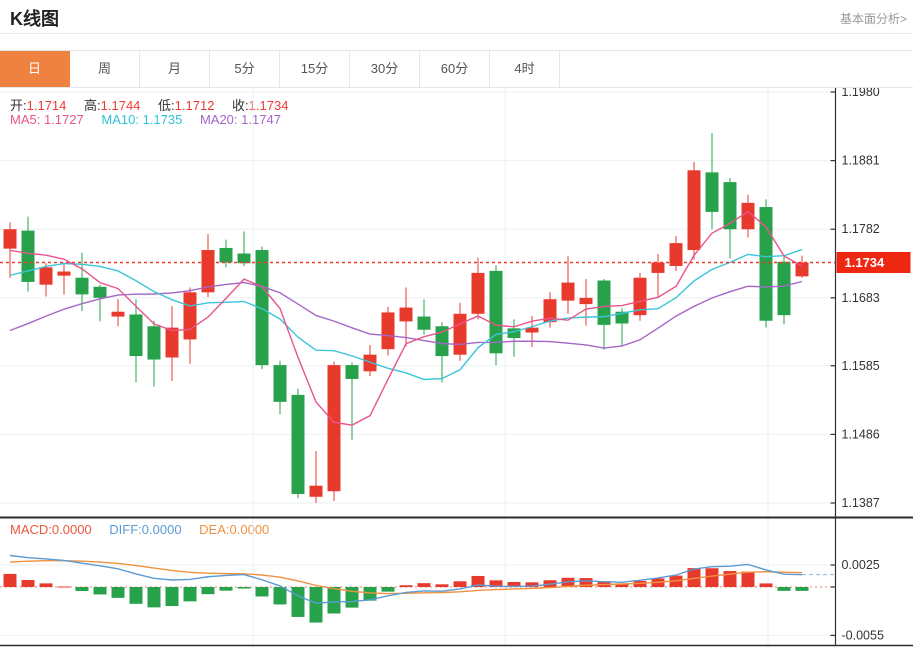  Describe the element at coordinates (63, 119) in the screenshot. I see `ma5-value: 1.1727` at that location.